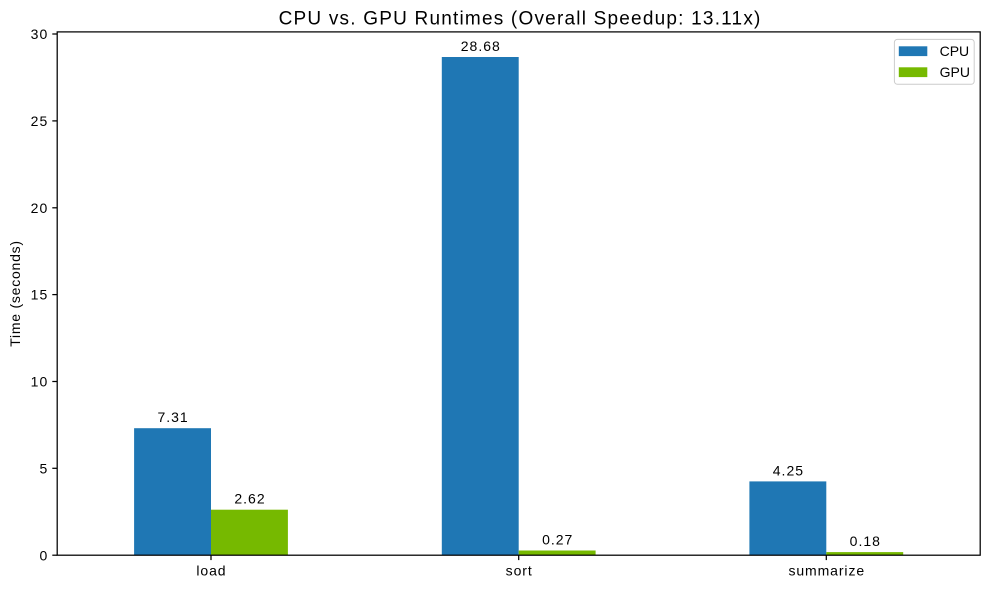  I want to click on svg-text: 0.27, so click(557, 540).